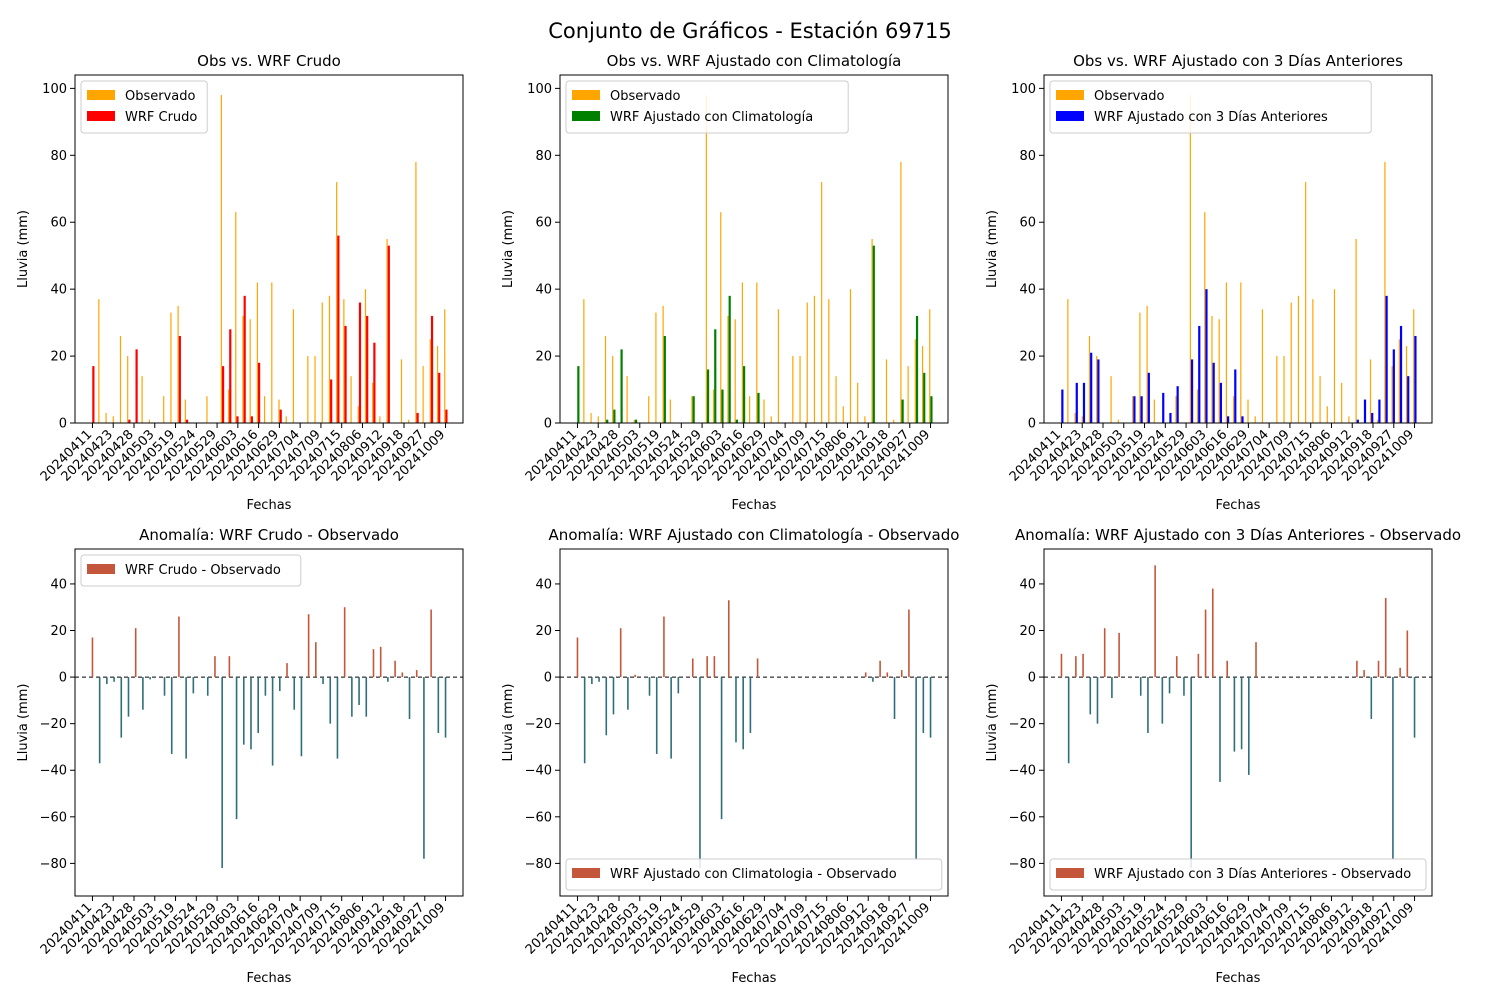  I want to click on axes-frame, so click(269, 249).